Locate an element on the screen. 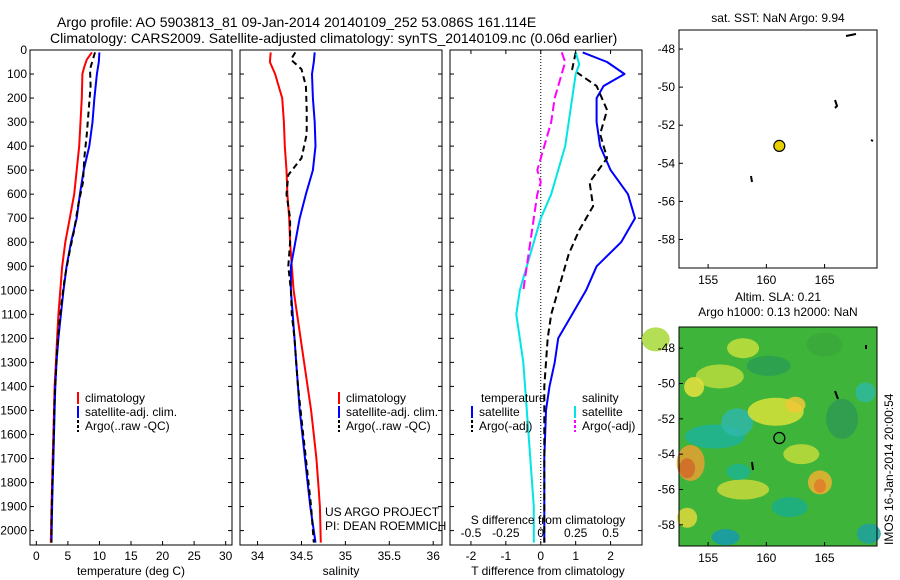 Image resolution: width=900 pixels, height=580 pixels. salinity-legend-title: salinity is located at coordinates (600, 398).